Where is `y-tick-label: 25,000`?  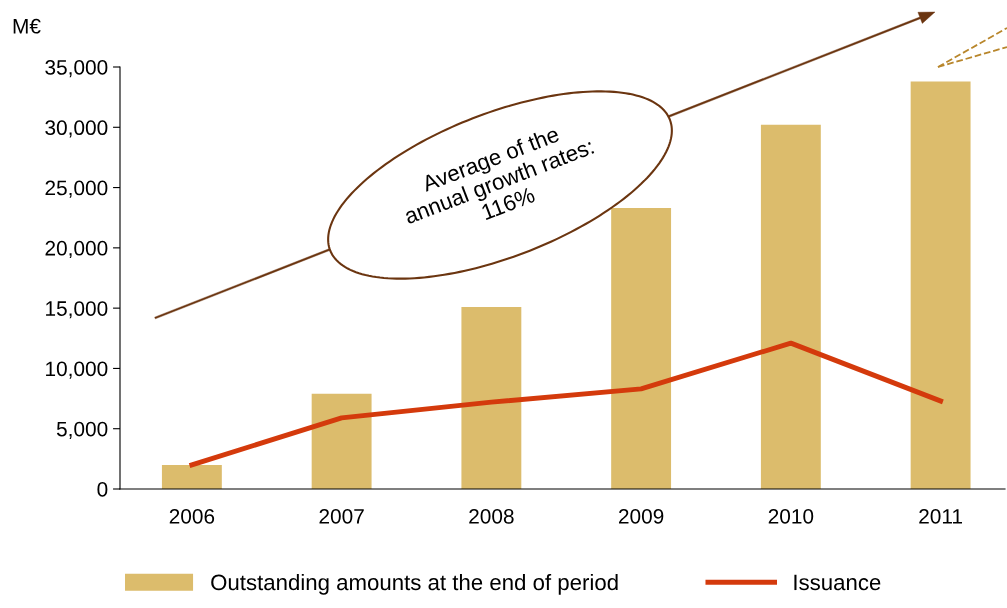
y-tick-label: 25,000 is located at coordinates (76, 189).